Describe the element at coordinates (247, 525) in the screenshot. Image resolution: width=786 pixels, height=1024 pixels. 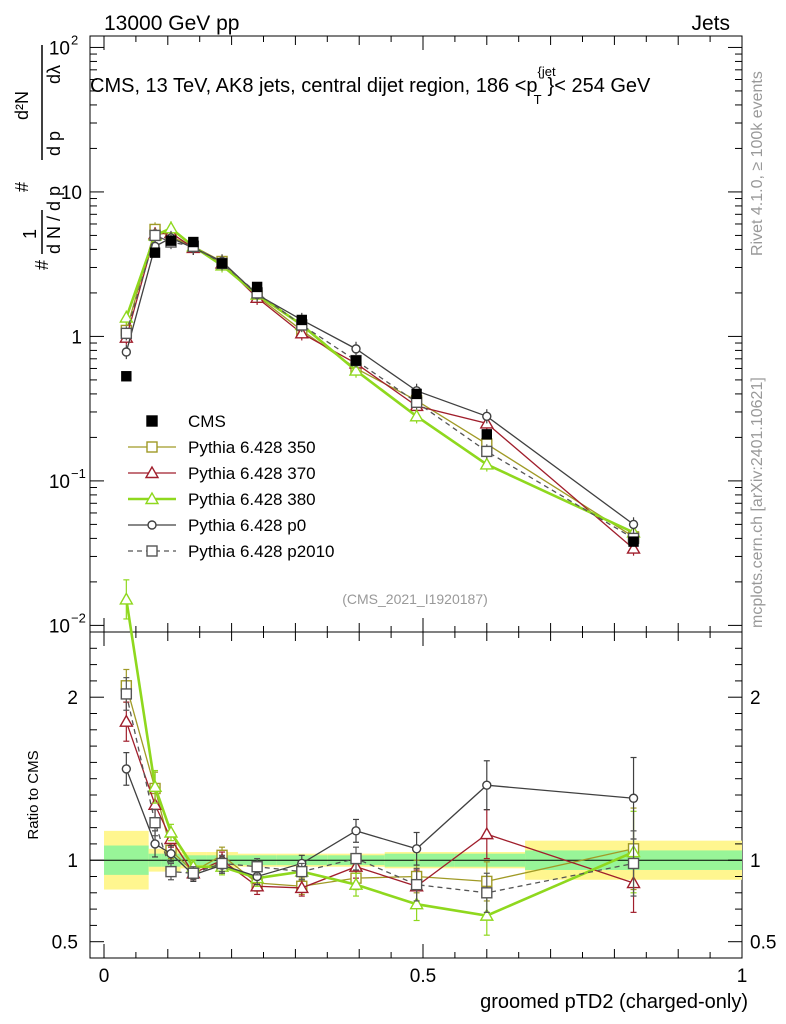
I see `legend-series-3-label: Pythia 6.428 p0` at that location.